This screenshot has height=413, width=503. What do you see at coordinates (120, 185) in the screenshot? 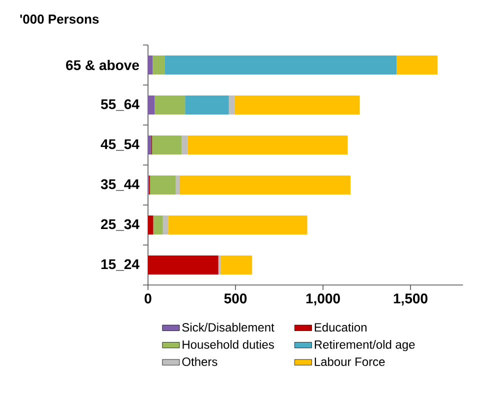
I see `y-tick-label: 35_44` at bounding box center [120, 185].